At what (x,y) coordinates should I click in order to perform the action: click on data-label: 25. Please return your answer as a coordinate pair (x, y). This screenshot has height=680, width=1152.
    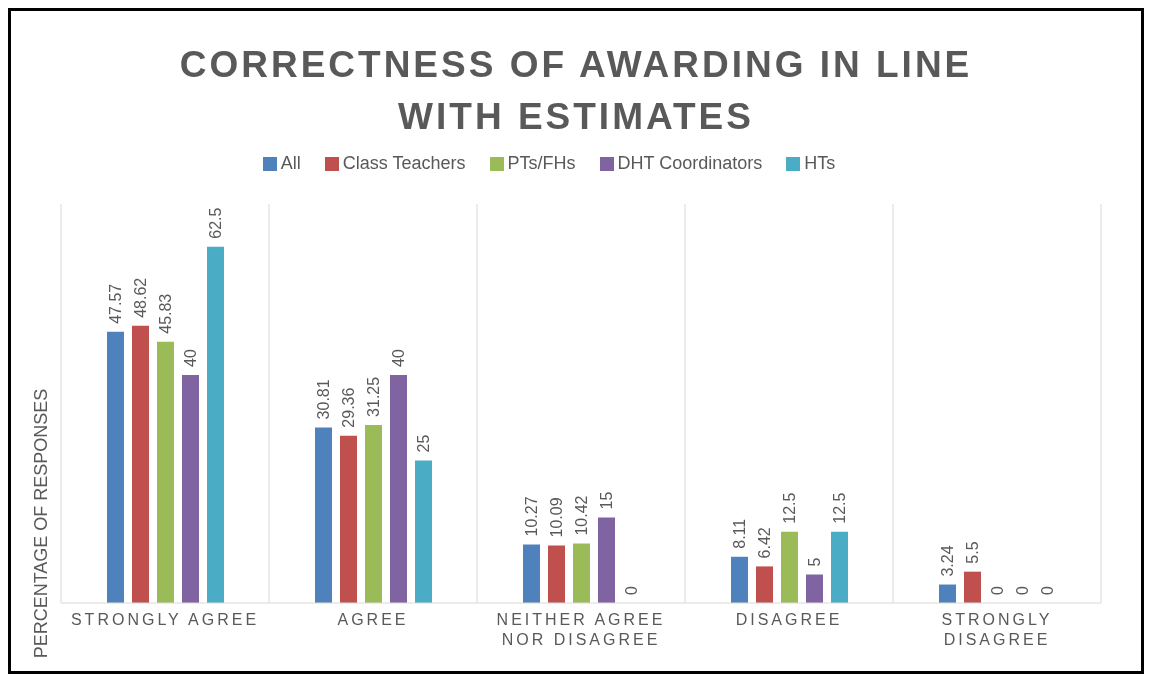
    Looking at the image, I should click on (423, 443).